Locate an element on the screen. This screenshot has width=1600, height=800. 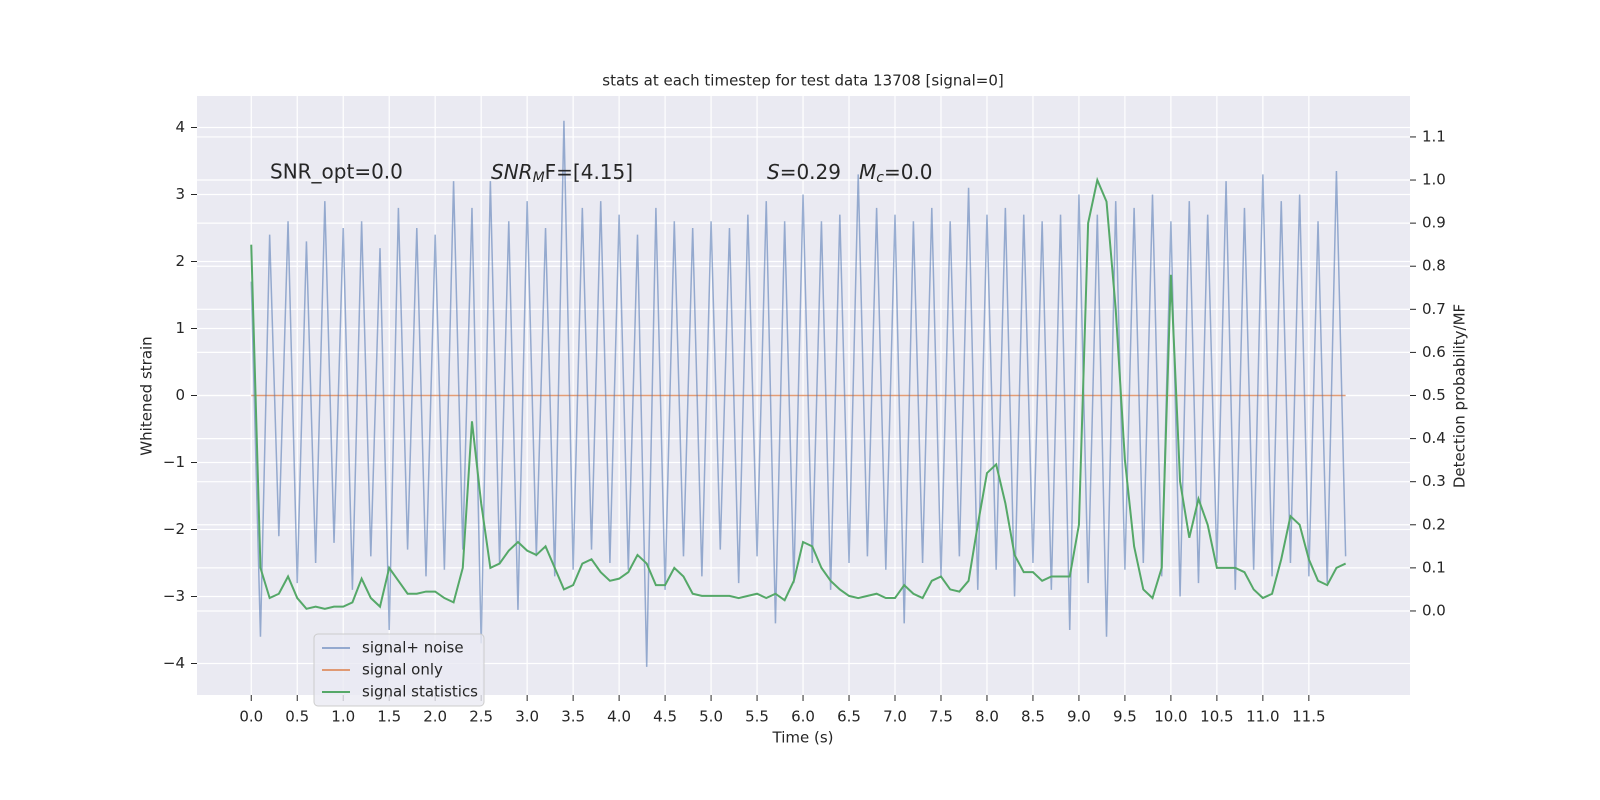
annotation-sub: M is located at coordinates (539, 178).